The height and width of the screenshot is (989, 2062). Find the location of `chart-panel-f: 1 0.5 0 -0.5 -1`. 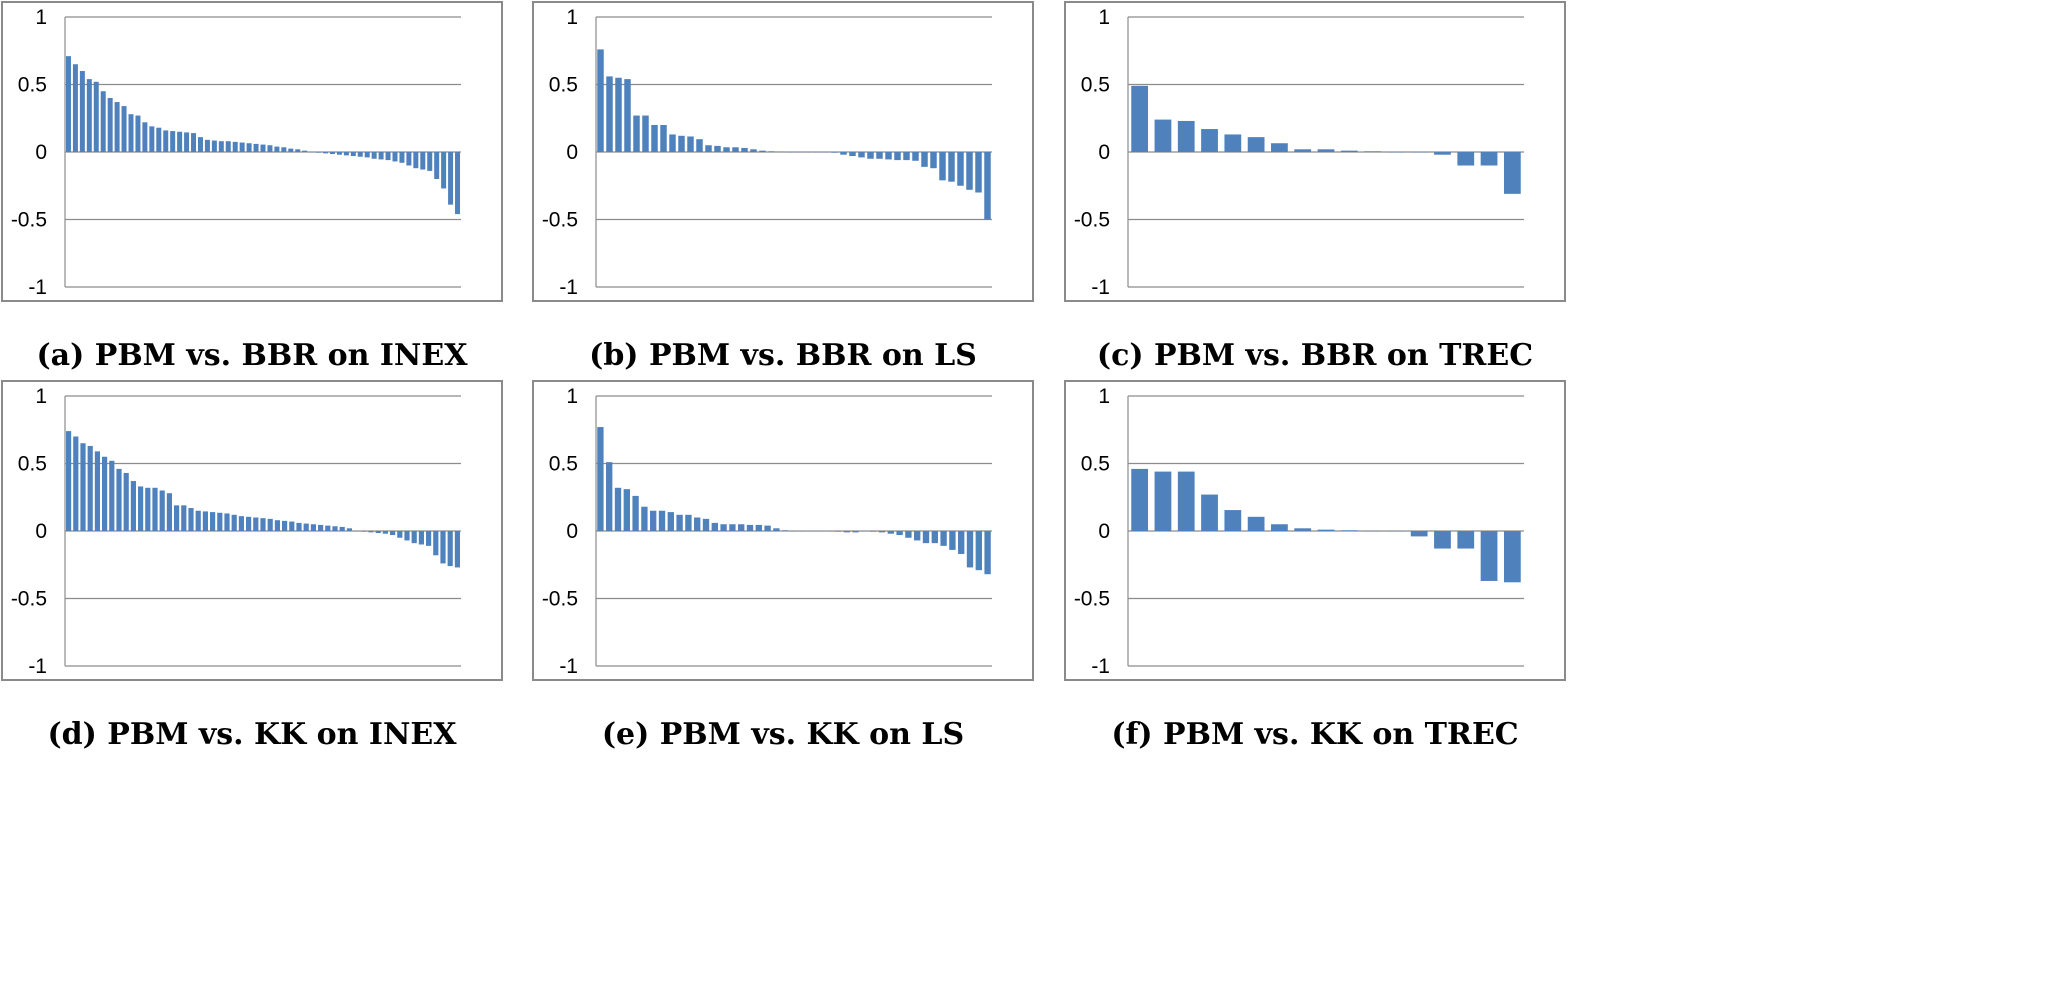

chart-panel-f: 1 0.5 0 -0.5 -1 is located at coordinates (1315, 530).